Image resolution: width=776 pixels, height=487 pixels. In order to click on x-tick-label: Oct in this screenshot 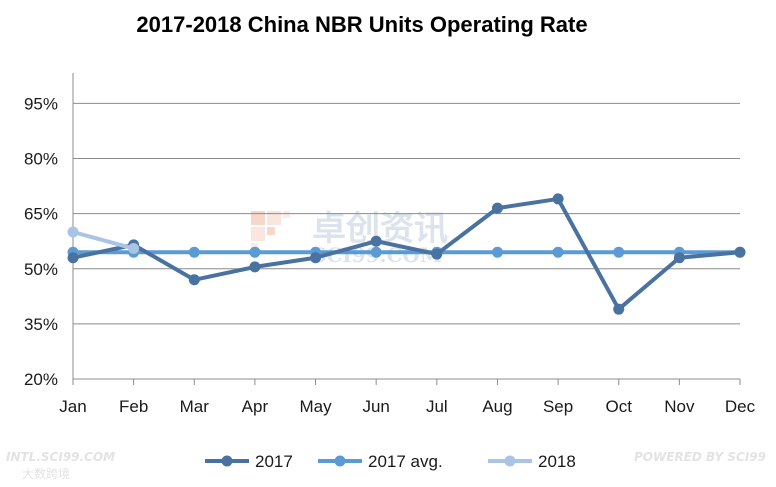, I will do `click(619, 406)`.